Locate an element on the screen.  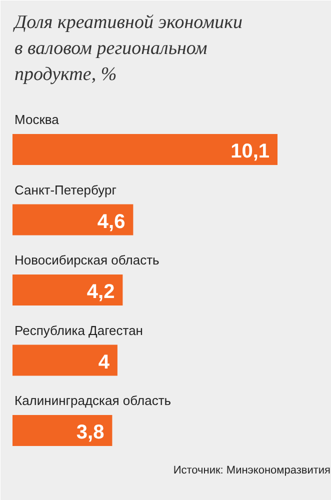
text: Источник: Минэкономразвития is located at coordinates (252, 470).